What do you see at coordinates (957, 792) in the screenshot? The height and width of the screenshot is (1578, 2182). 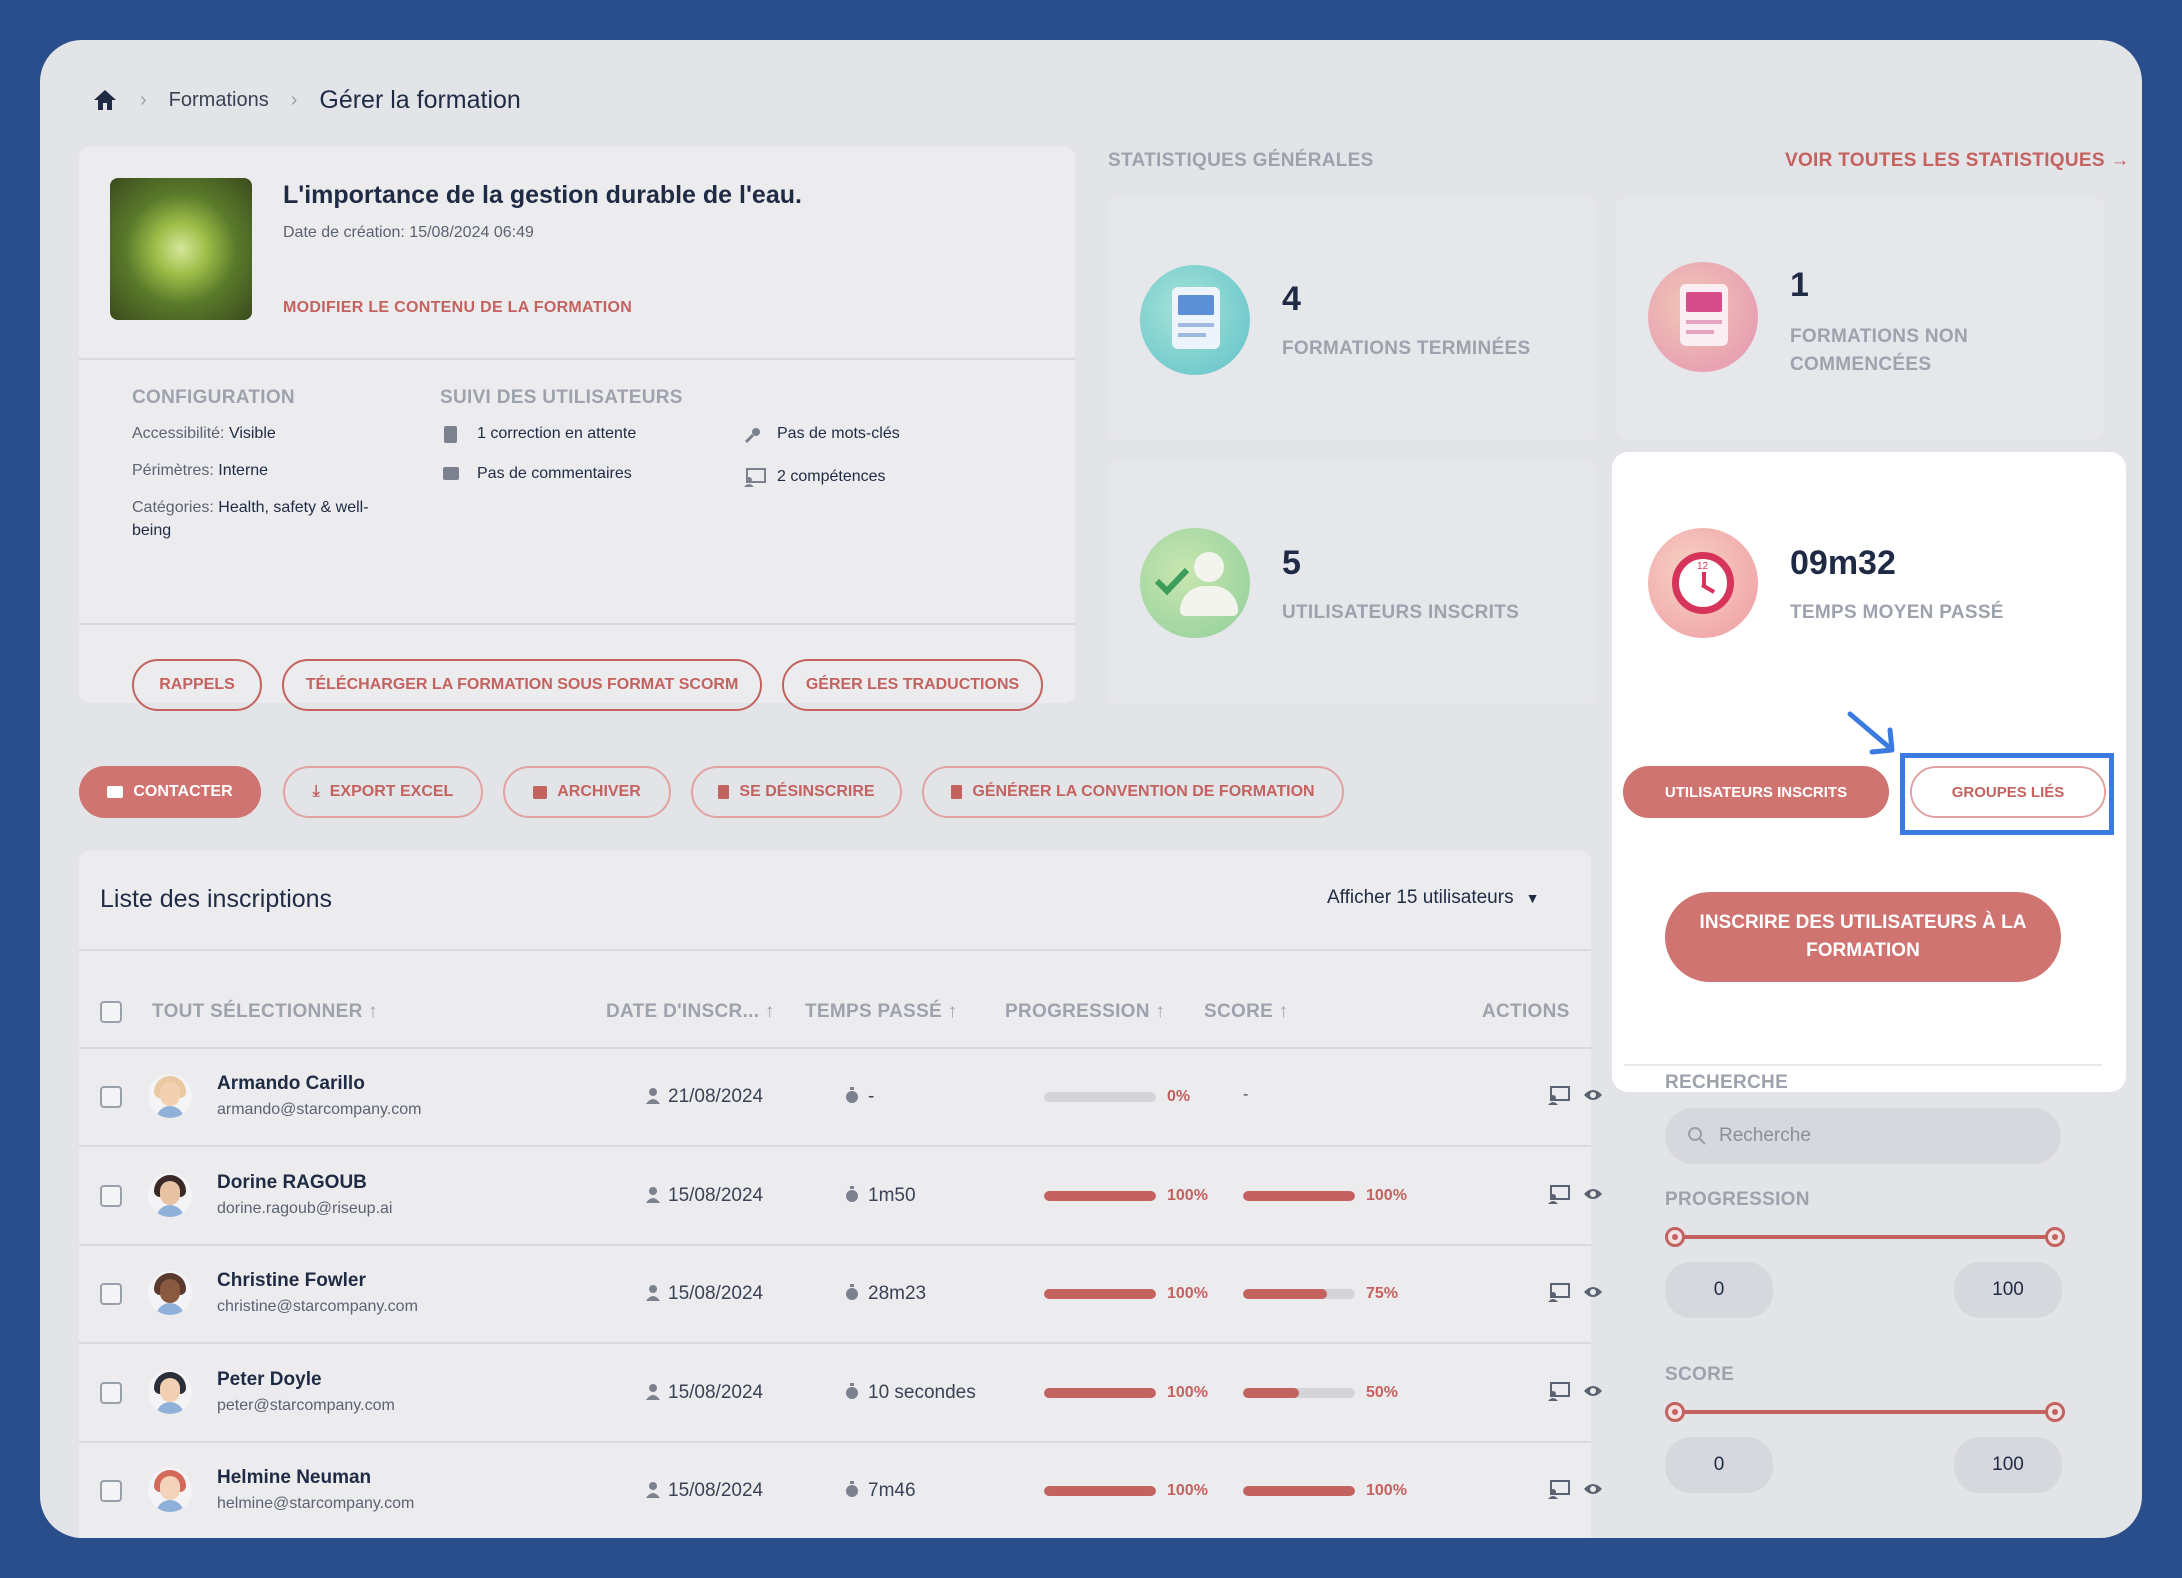 I see `file-icon` at bounding box center [957, 792].